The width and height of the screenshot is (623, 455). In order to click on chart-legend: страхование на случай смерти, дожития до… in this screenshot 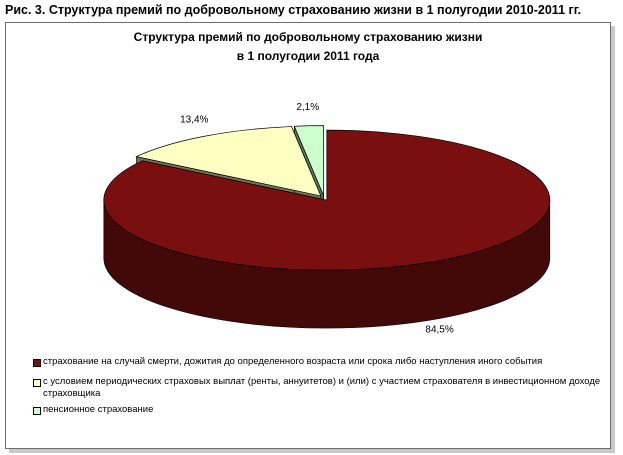, I will do `click(318, 390)`.